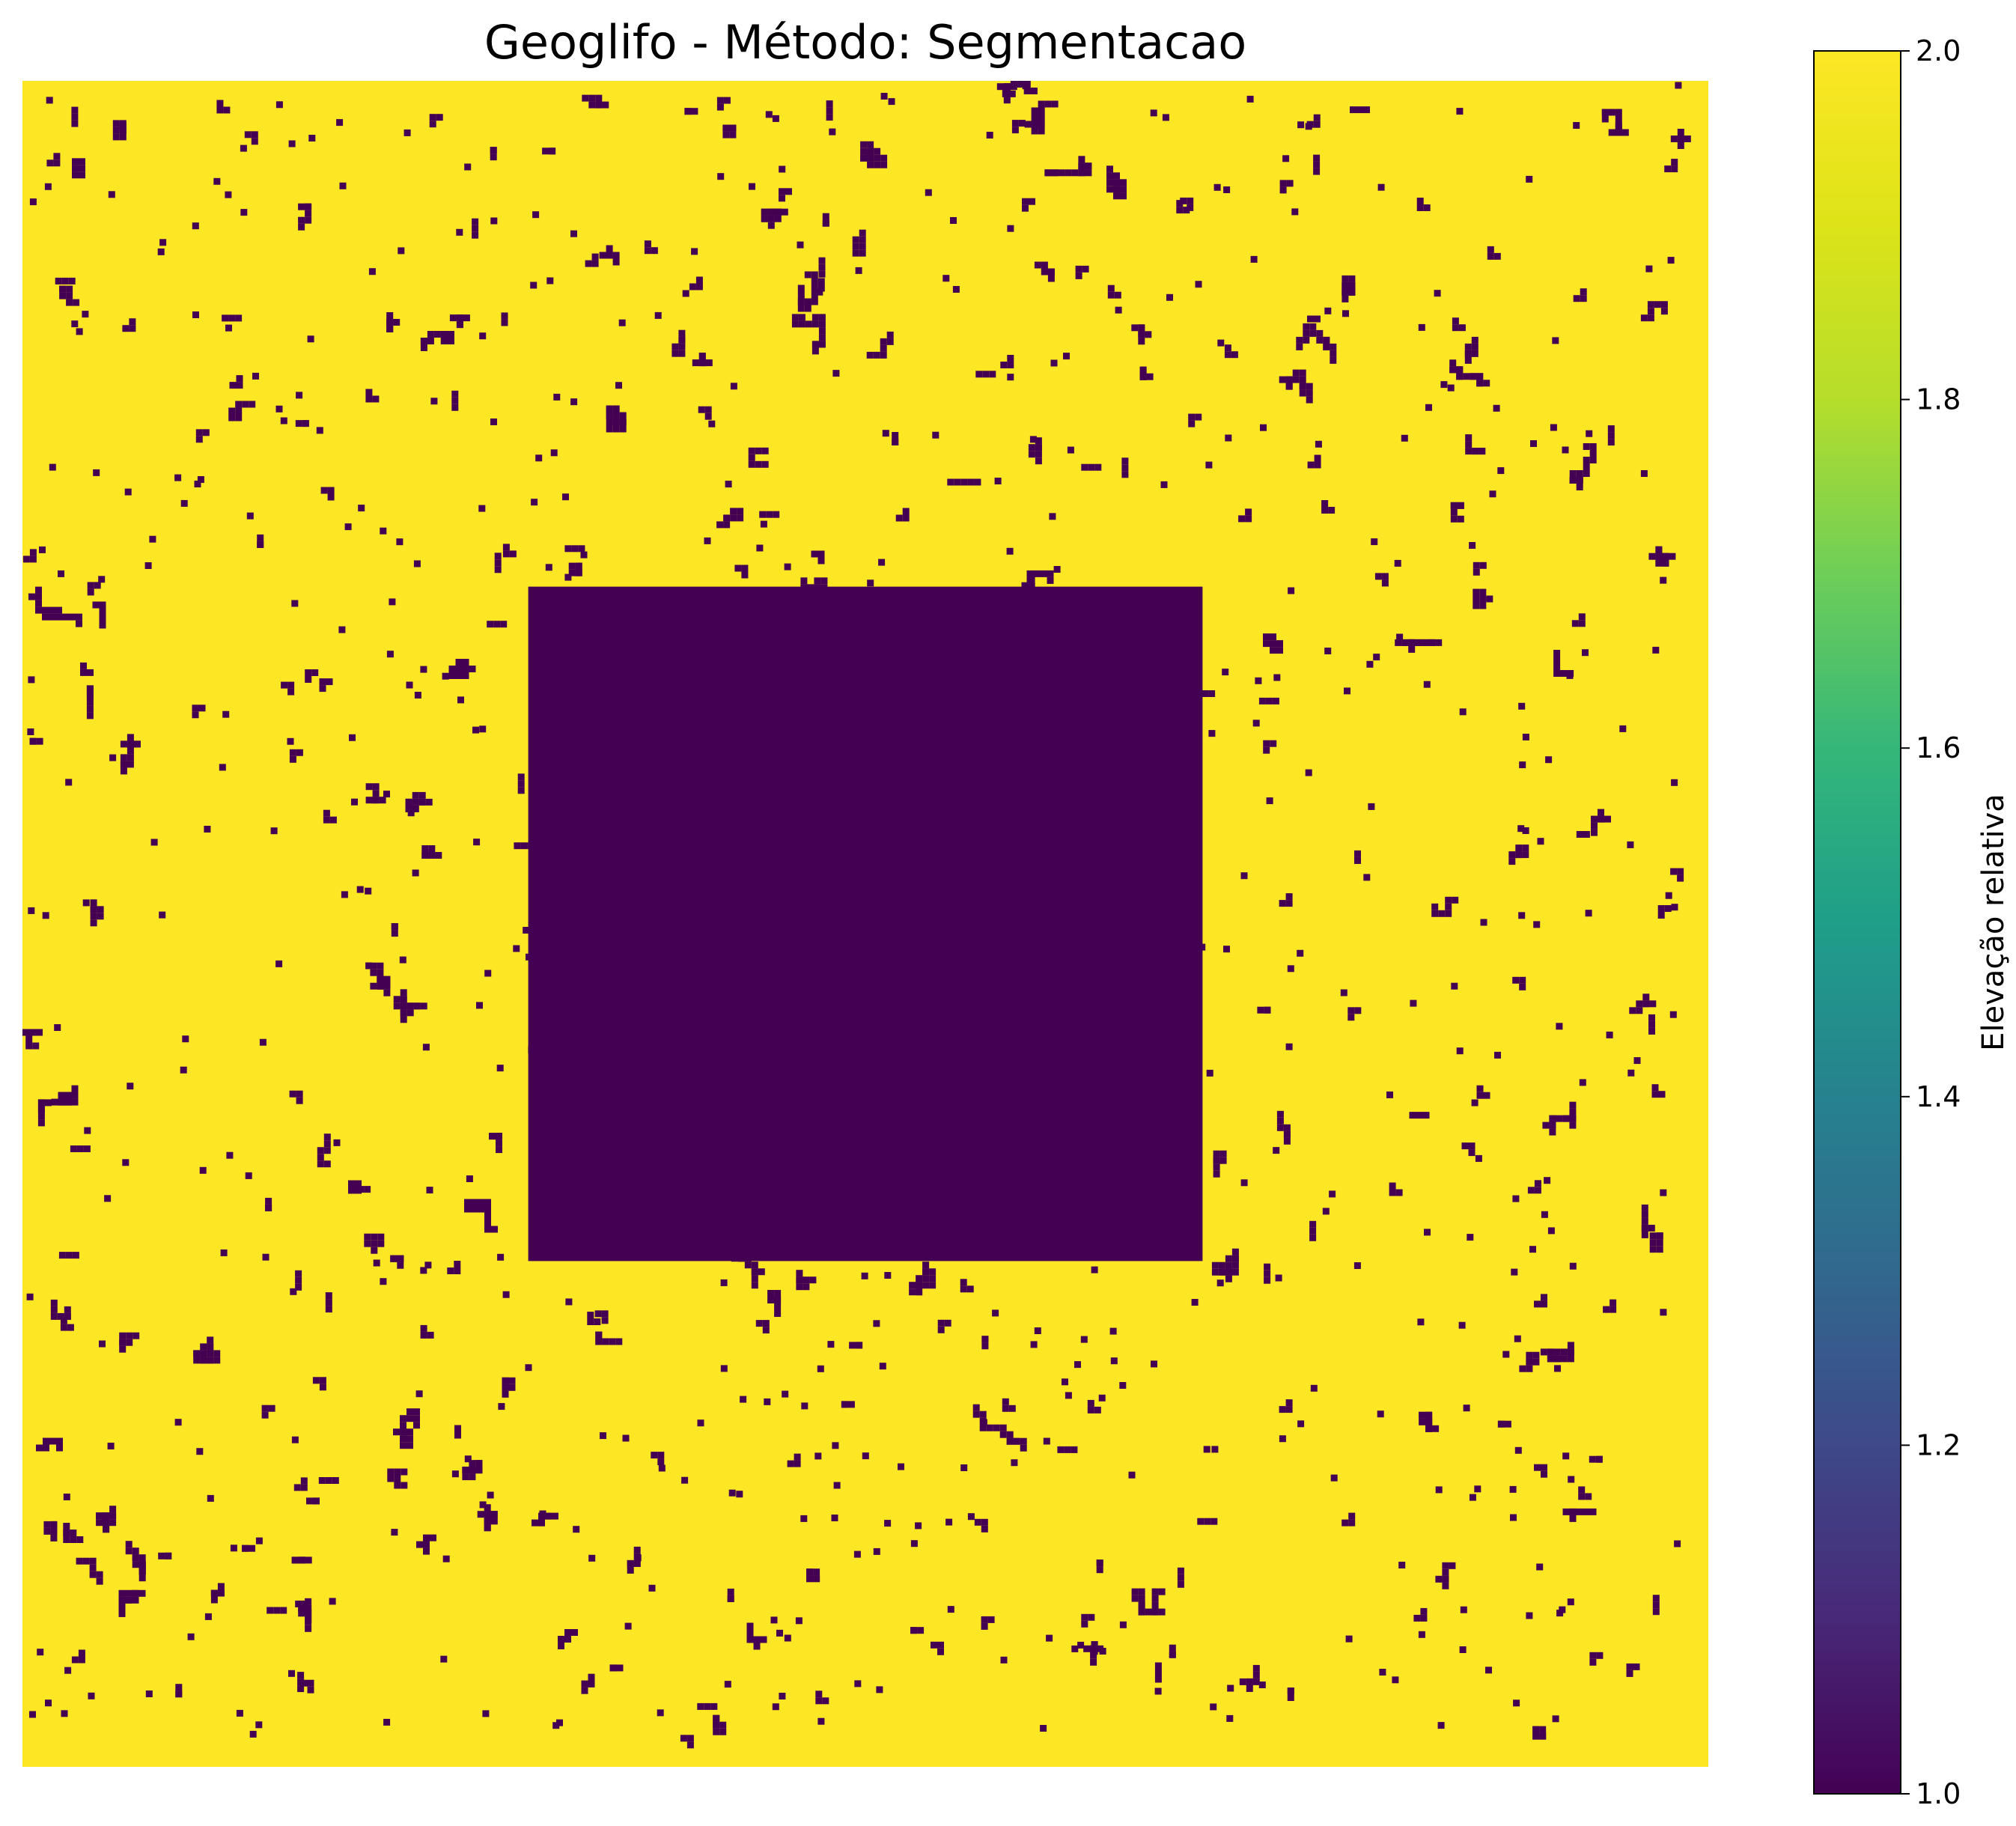  I want to click on colorbar-ticks: 1.01.21.41.61.82.0, so click(1931, 922).